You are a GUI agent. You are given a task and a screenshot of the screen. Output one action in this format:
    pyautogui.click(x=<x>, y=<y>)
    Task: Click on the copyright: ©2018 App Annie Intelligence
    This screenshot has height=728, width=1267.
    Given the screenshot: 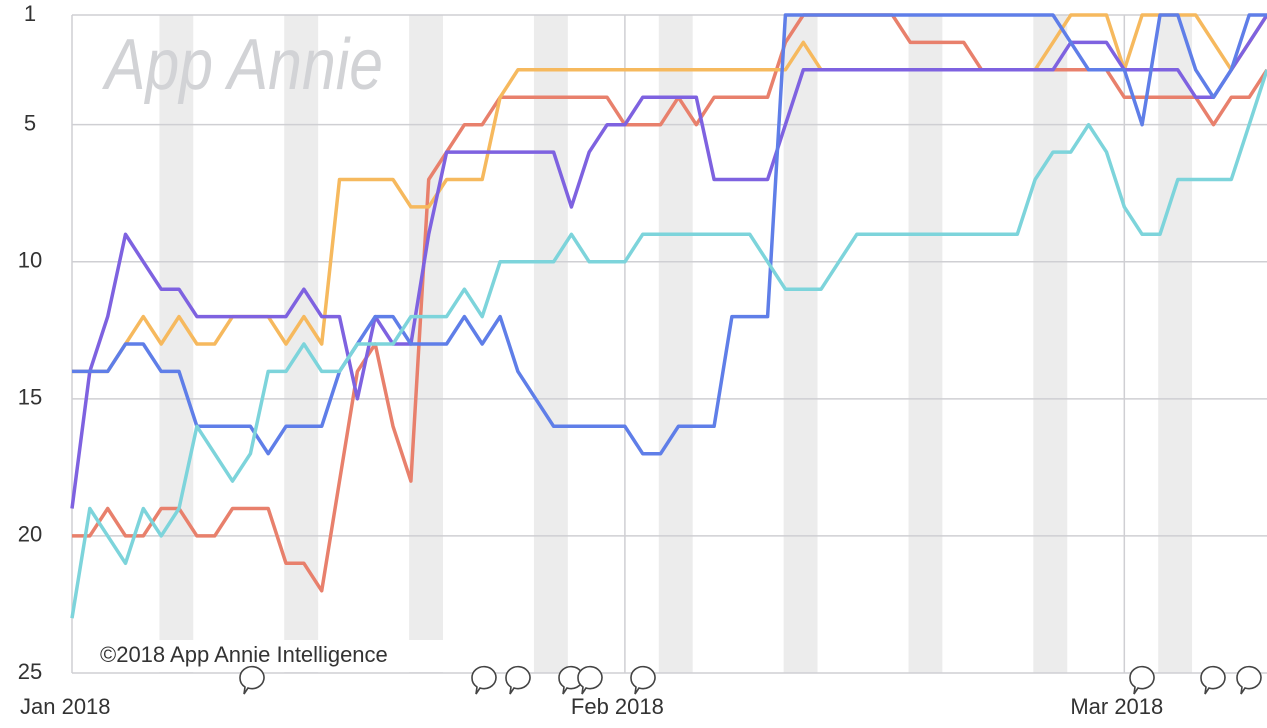 What is the action you would take?
    pyautogui.click(x=244, y=654)
    